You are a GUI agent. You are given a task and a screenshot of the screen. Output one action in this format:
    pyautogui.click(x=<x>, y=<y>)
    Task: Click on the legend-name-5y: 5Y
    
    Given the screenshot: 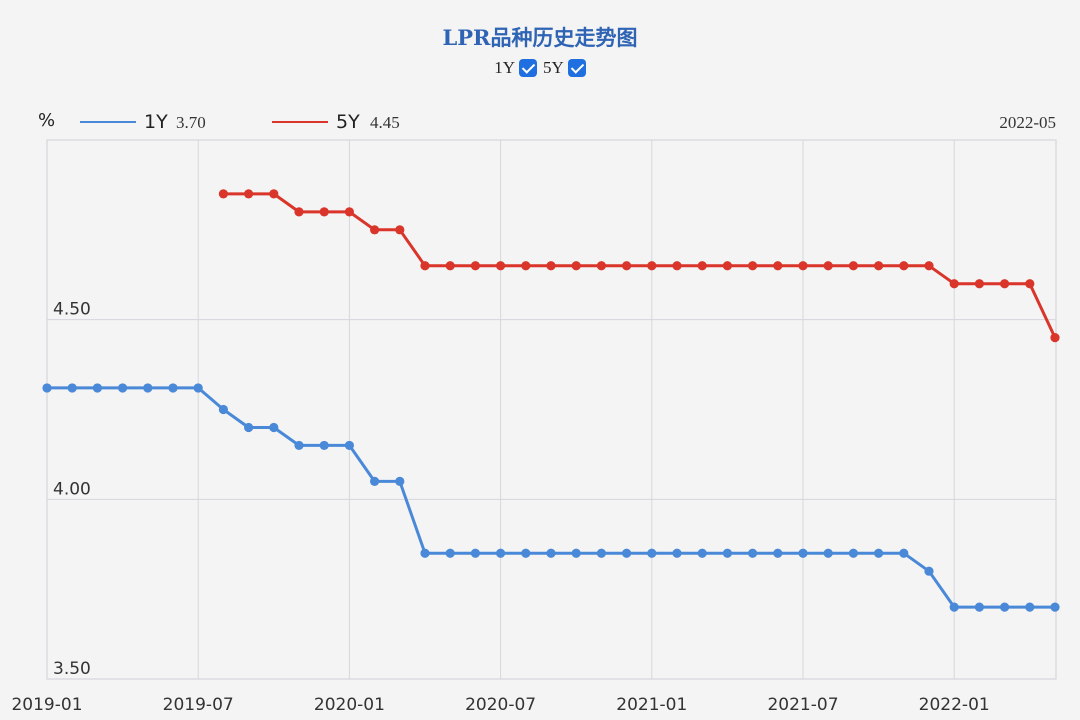 What is the action you would take?
    pyautogui.click(x=348, y=122)
    